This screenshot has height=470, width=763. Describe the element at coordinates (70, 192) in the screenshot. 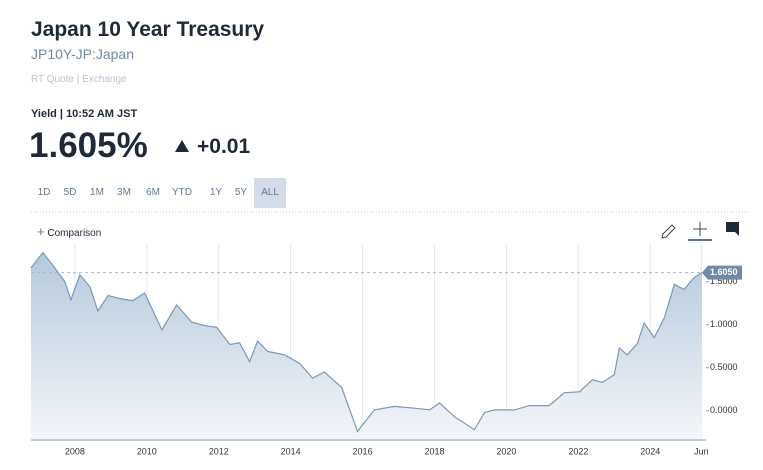

I see `range-button: 5D` at that location.